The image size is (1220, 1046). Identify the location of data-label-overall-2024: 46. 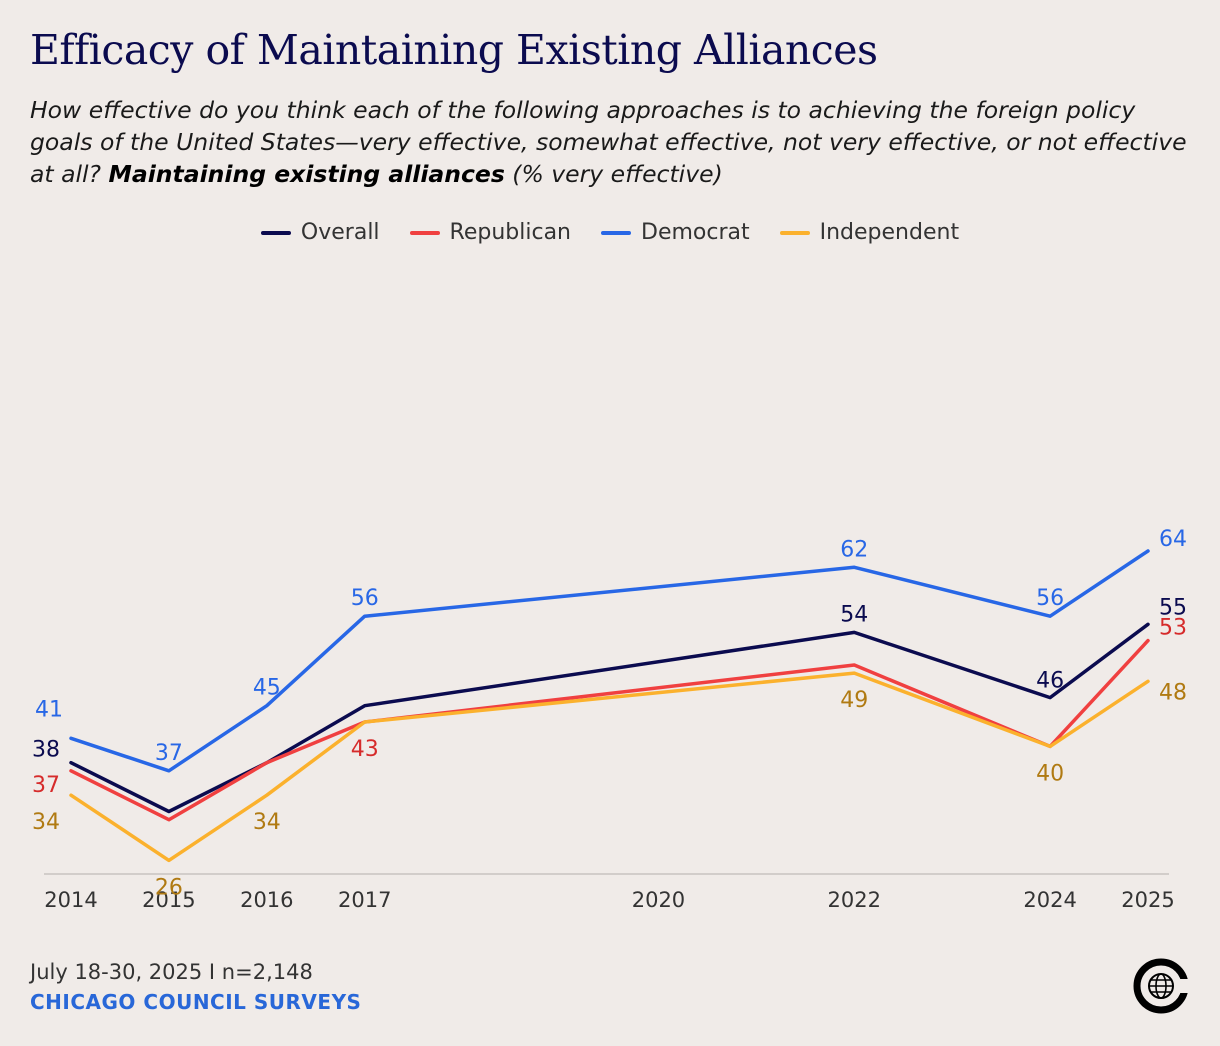
(1050, 681).